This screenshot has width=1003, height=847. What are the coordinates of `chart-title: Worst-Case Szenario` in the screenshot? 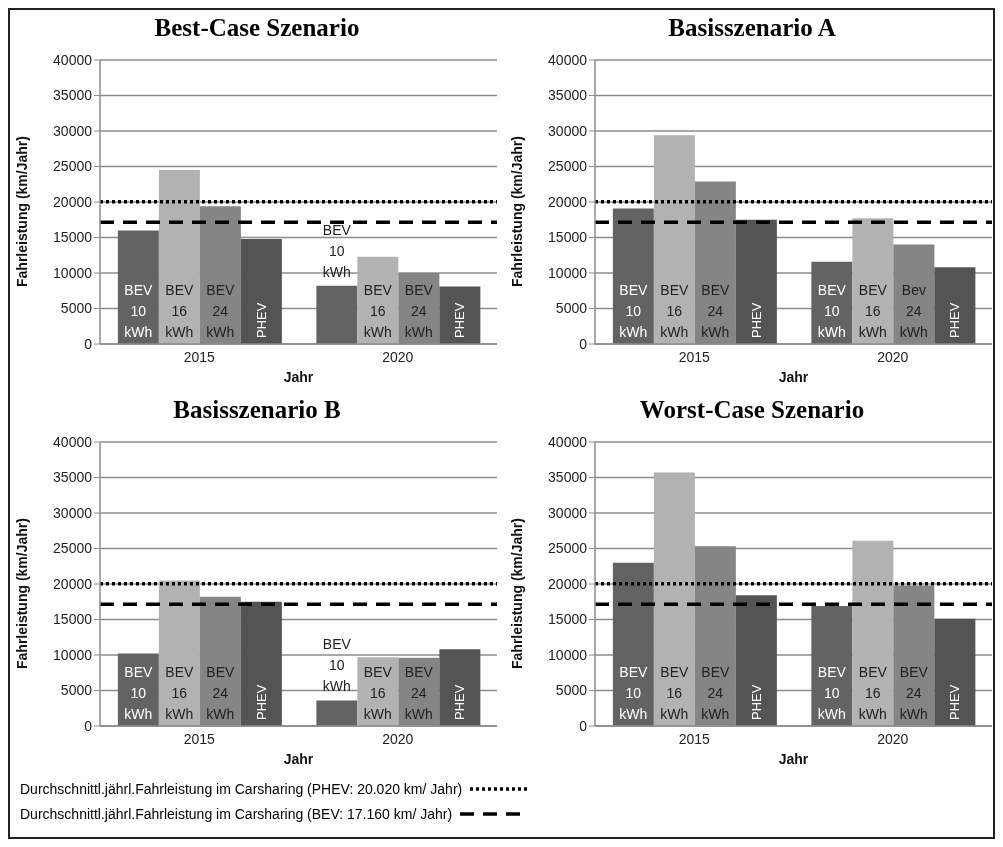 It's located at (752, 410).